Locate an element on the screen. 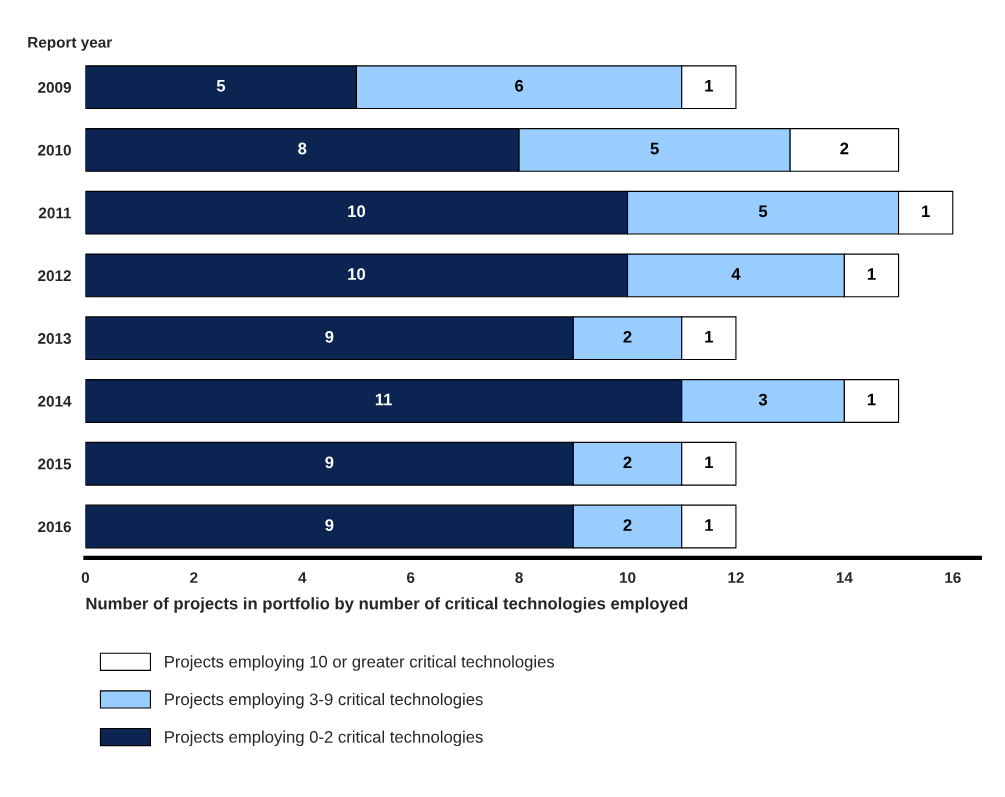 The height and width of the screenshot is (797, 1005). legend-label: Projects employing 3-9 critical technologies is located at coordinates (324, 700).